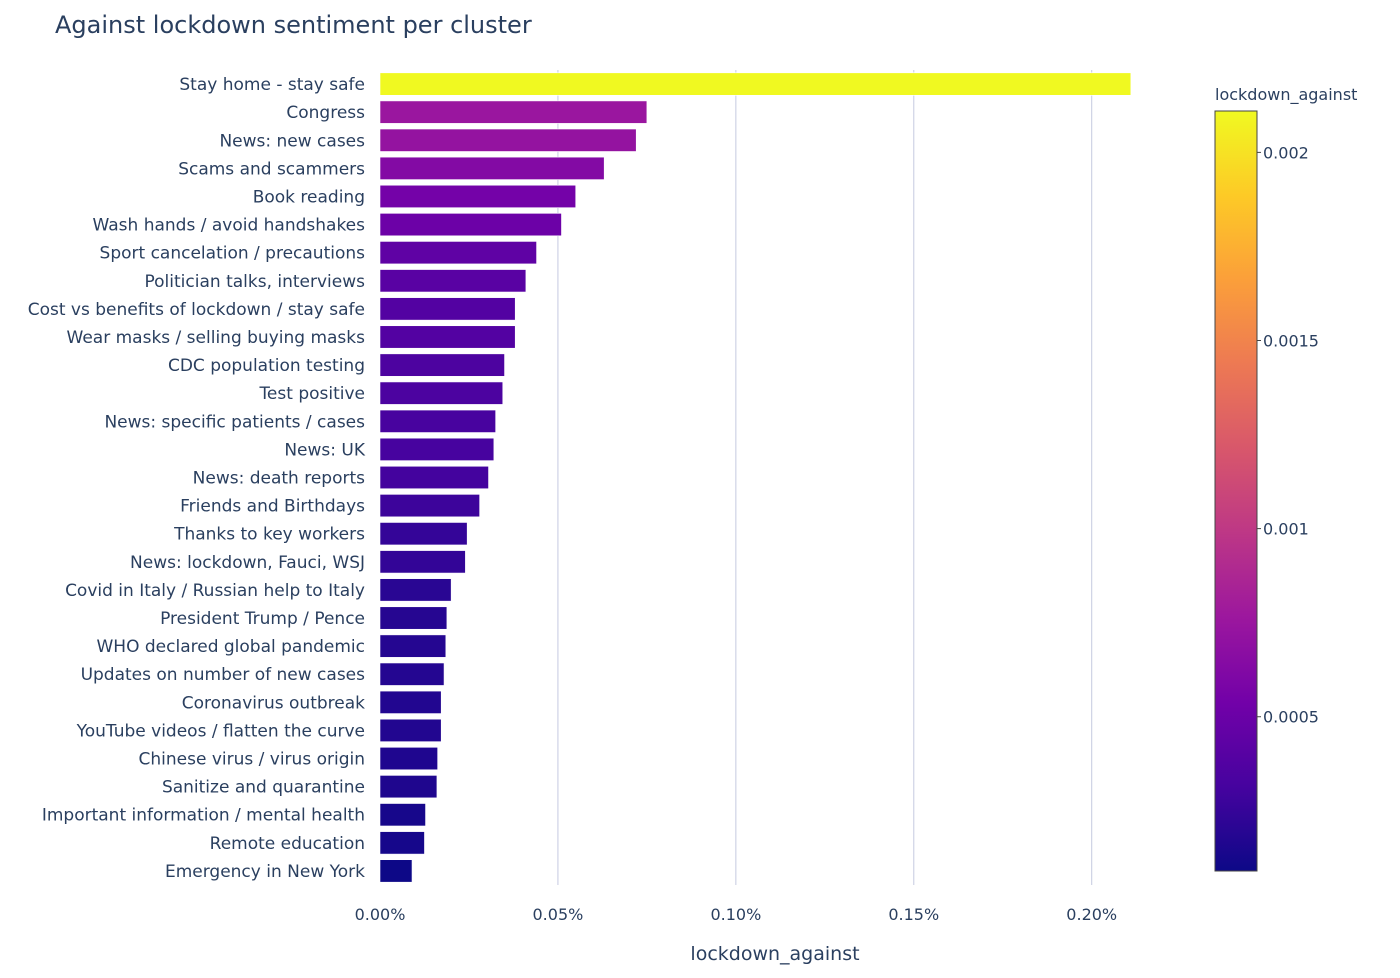 This screenshot has height=978, width=1400. What do you see at coordinates (203, 816) in the screenshot?
I see `category-label: Important information / mental health` at bounding box center [203, 816].